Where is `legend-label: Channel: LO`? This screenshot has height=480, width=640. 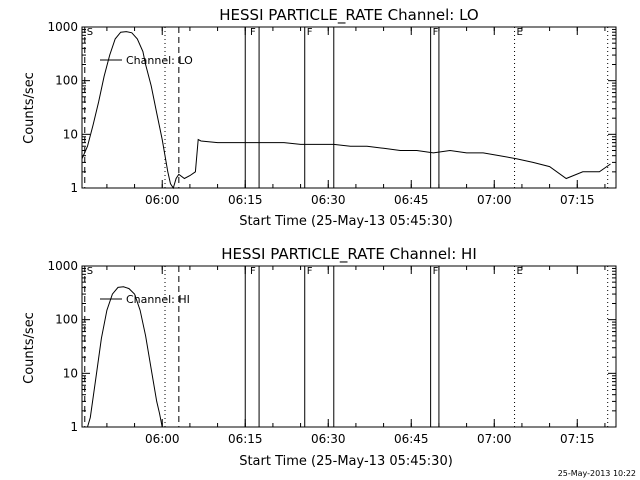
legend-label: Channel: LO is located at coordinates (159, 60).